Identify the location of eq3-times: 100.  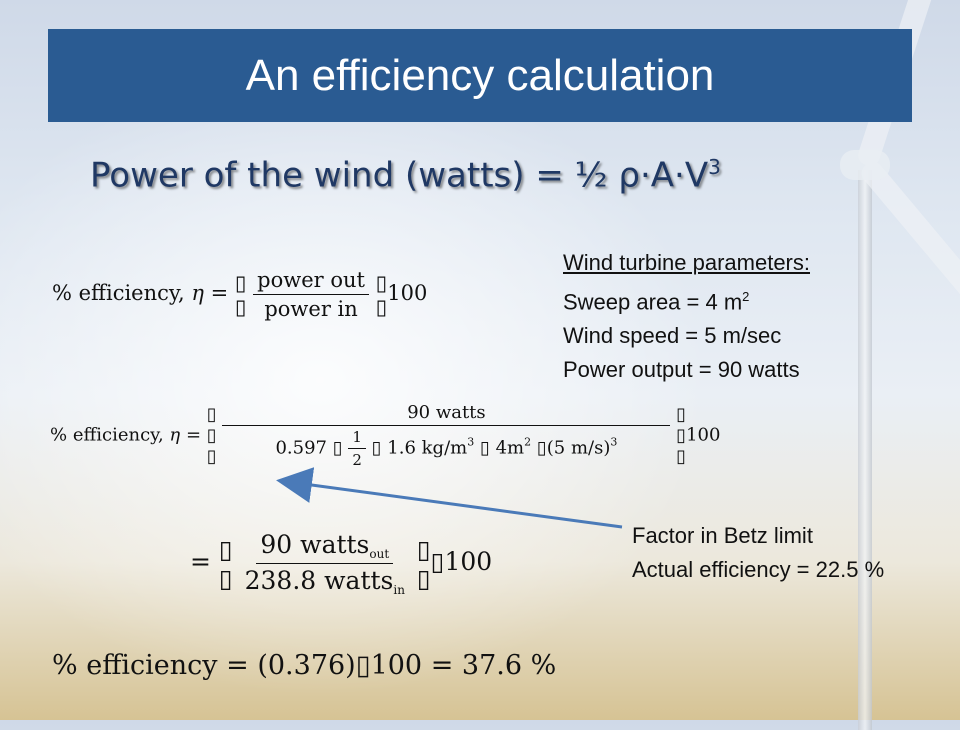
(468, 561).